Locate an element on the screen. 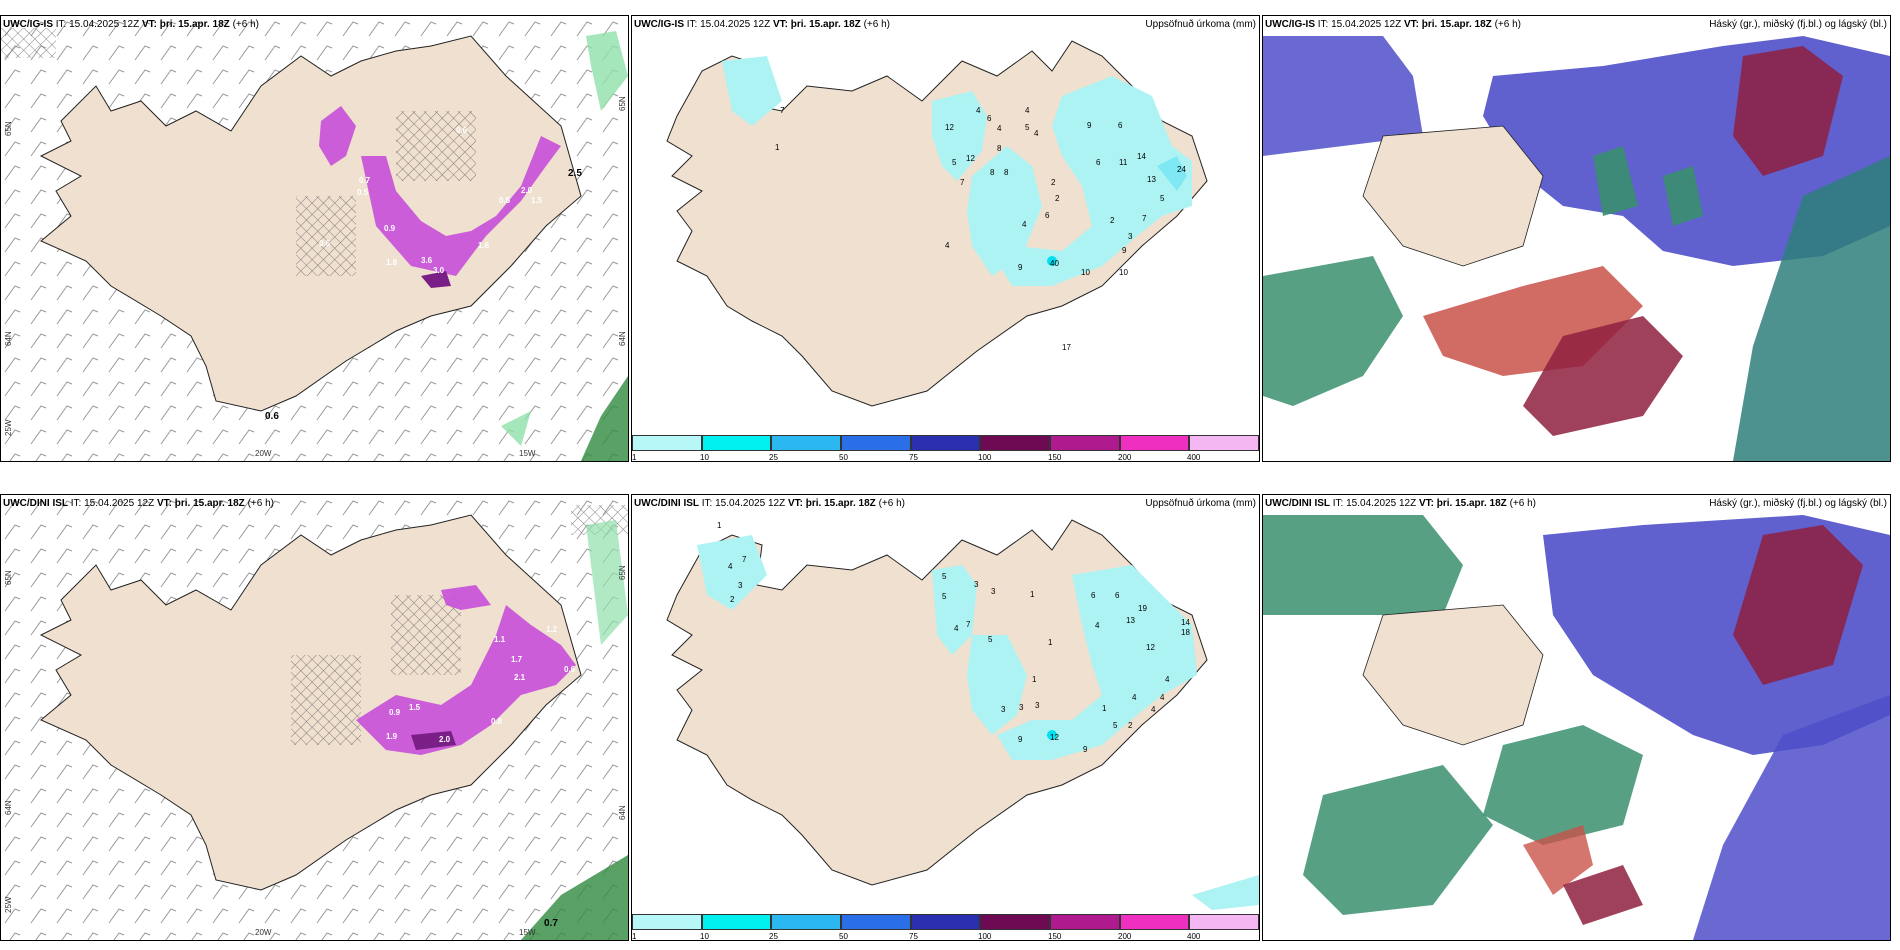  precip-number: 17 is located at coordinates (1066, 347).